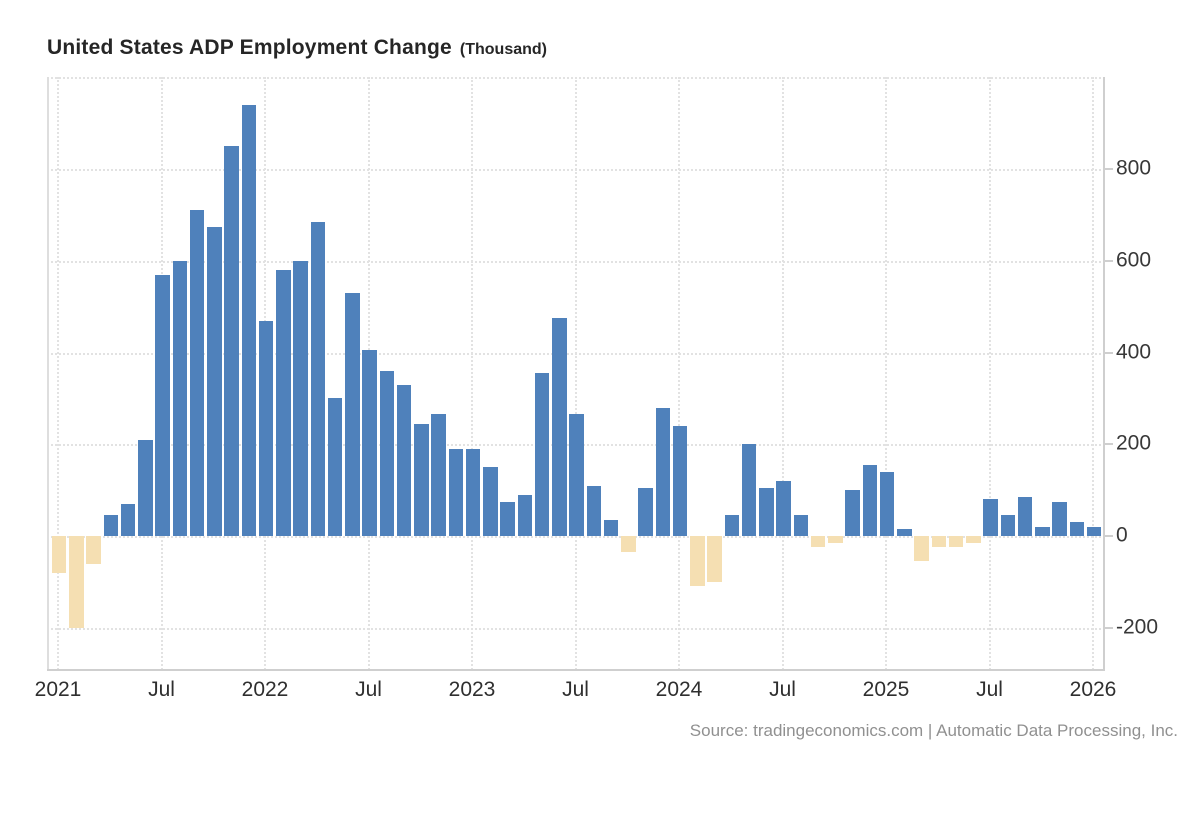  Describe the element at coordinates (956, 542) in the screenshot. I see `bar-may-2025` at that location.